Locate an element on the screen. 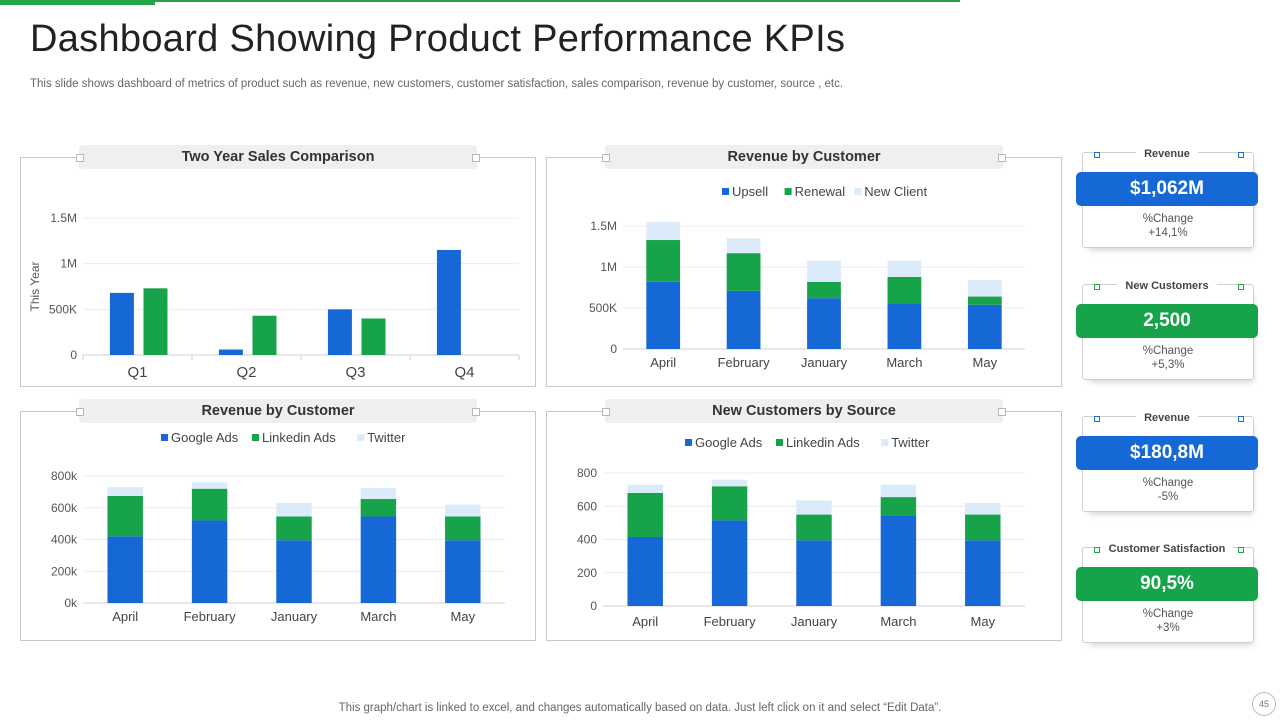 The image size is (1280, 720). y-tick-label: 400k is located at coordinates (64, 540).